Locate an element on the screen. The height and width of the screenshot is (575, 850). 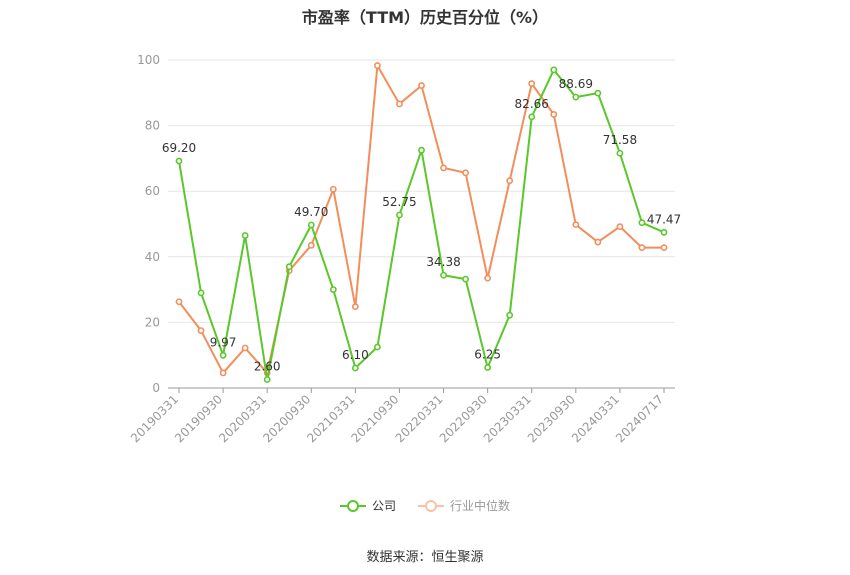
legend-marker-company is located at coordinates (352, 505).